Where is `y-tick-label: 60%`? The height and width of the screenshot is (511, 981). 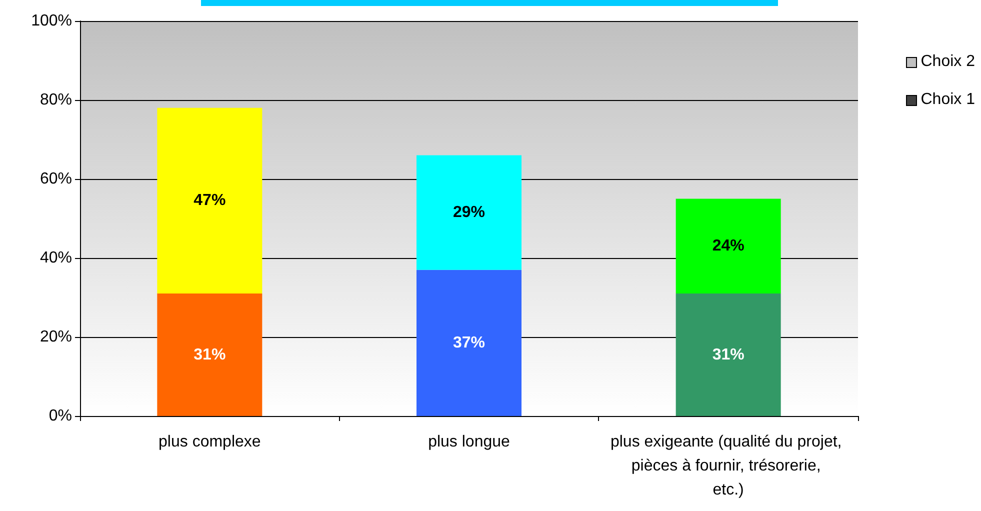
y-tick-label: 60% is located at coordinates (56, 179).